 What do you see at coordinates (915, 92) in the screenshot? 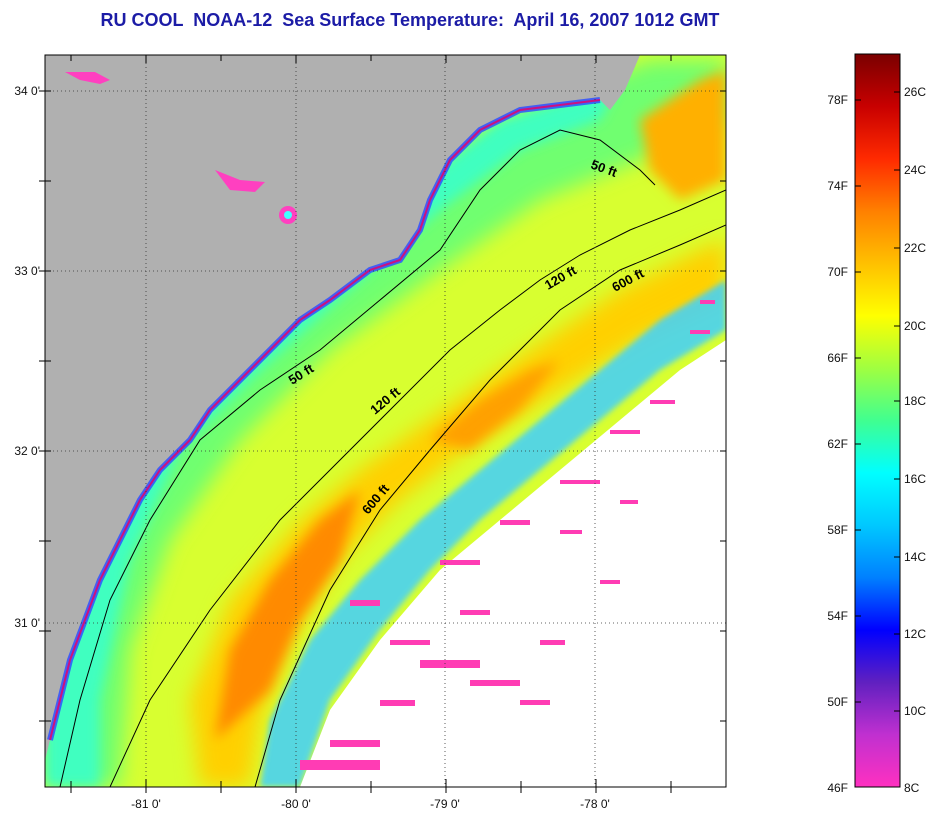
I see `colorbar-c-label: 26C` at bounding box center [915, 92].